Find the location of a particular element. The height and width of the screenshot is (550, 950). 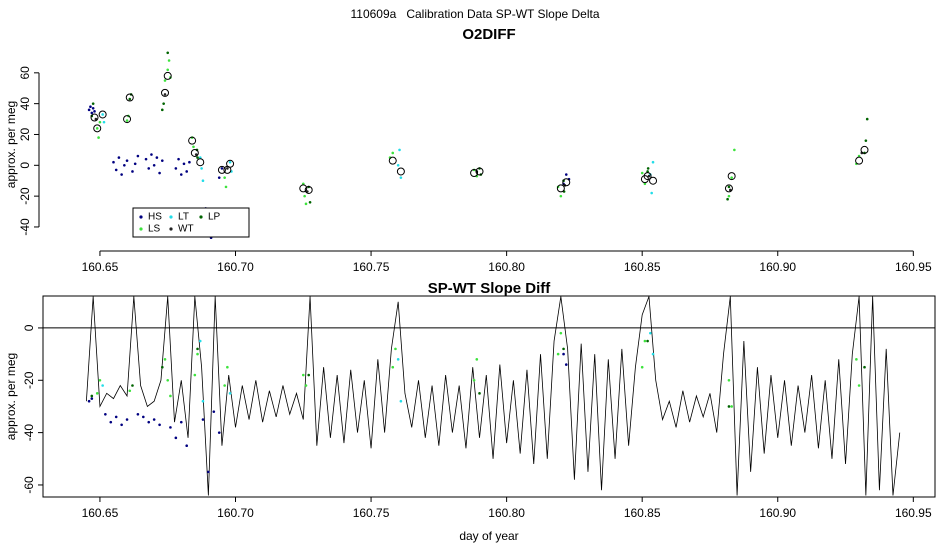

legend-box is located at coordinates (191, 222).